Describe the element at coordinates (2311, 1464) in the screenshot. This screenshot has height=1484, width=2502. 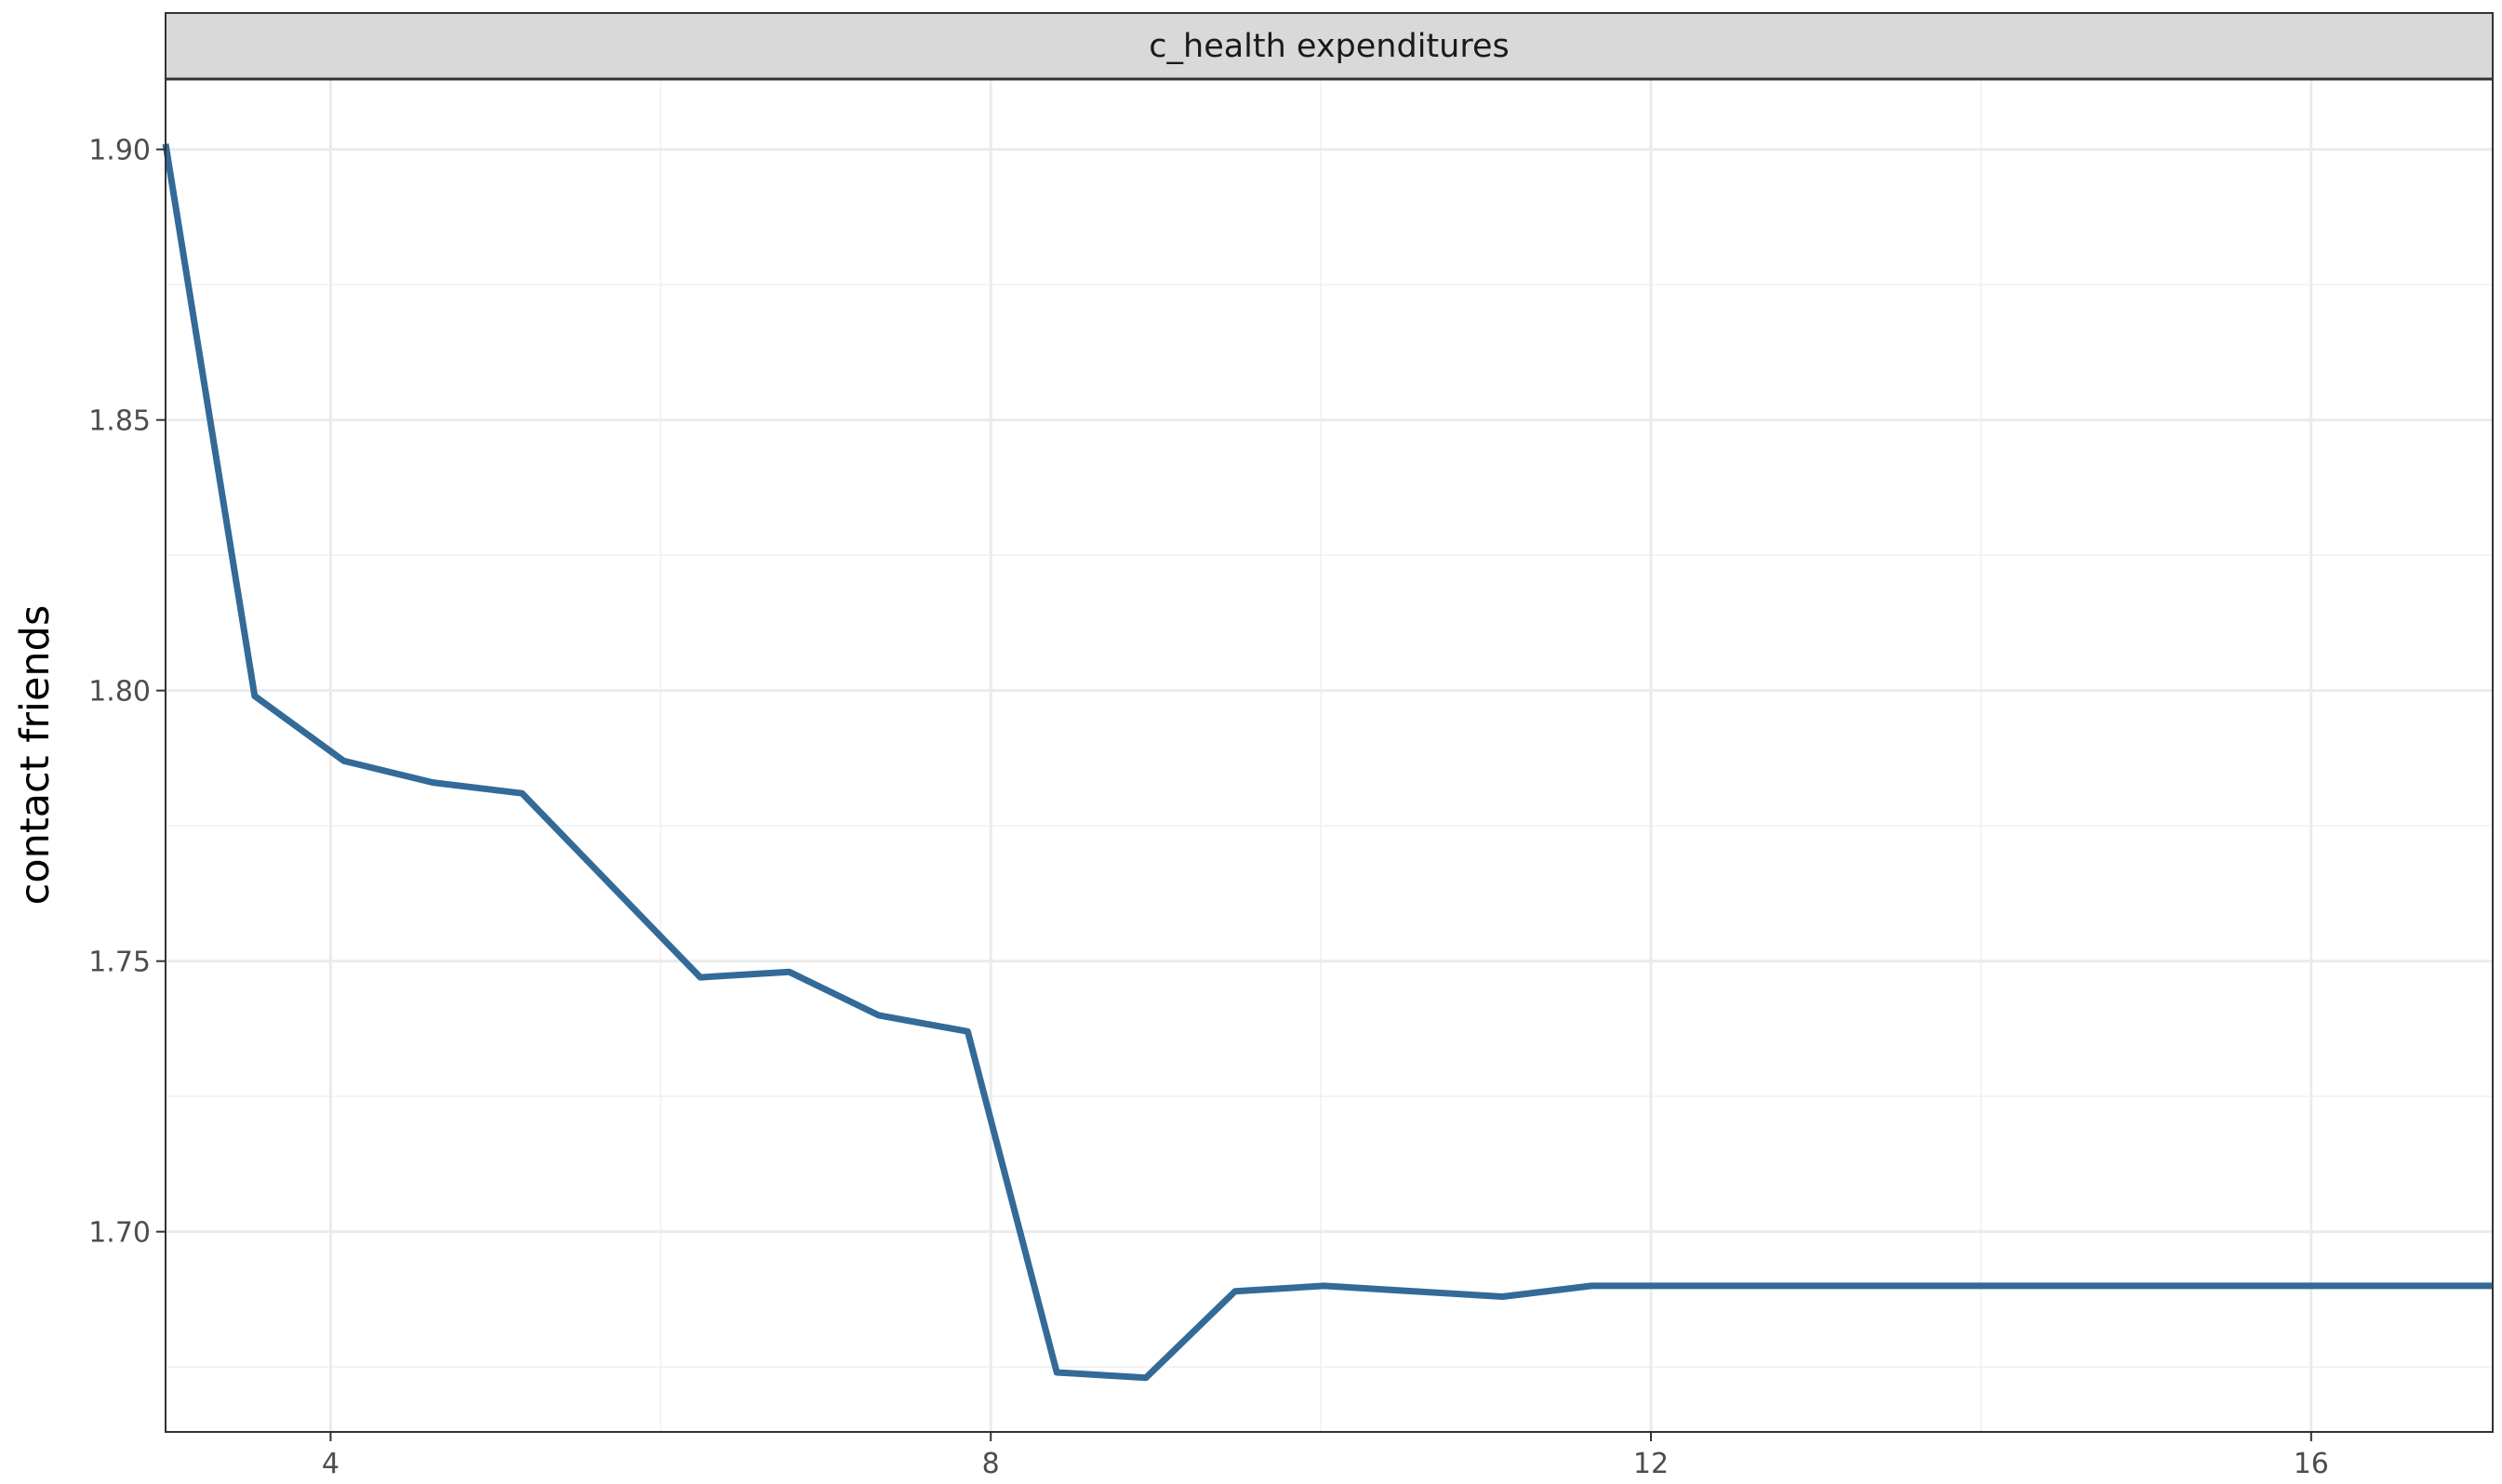
I see `x-tick-label: 16` at that location.